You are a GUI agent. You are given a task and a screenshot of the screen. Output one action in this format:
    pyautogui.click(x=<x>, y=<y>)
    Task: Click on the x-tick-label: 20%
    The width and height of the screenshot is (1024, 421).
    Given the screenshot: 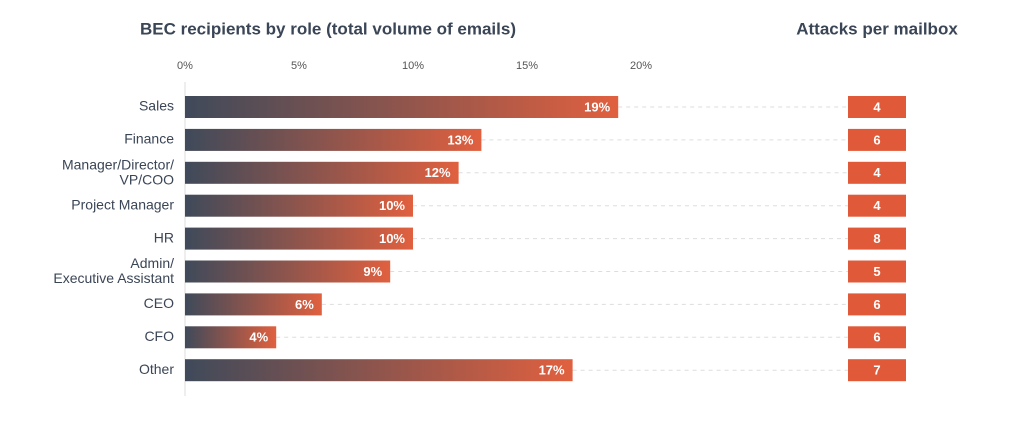 What is the action you would take?
    pyautogui.click(x=641, y=66)
    